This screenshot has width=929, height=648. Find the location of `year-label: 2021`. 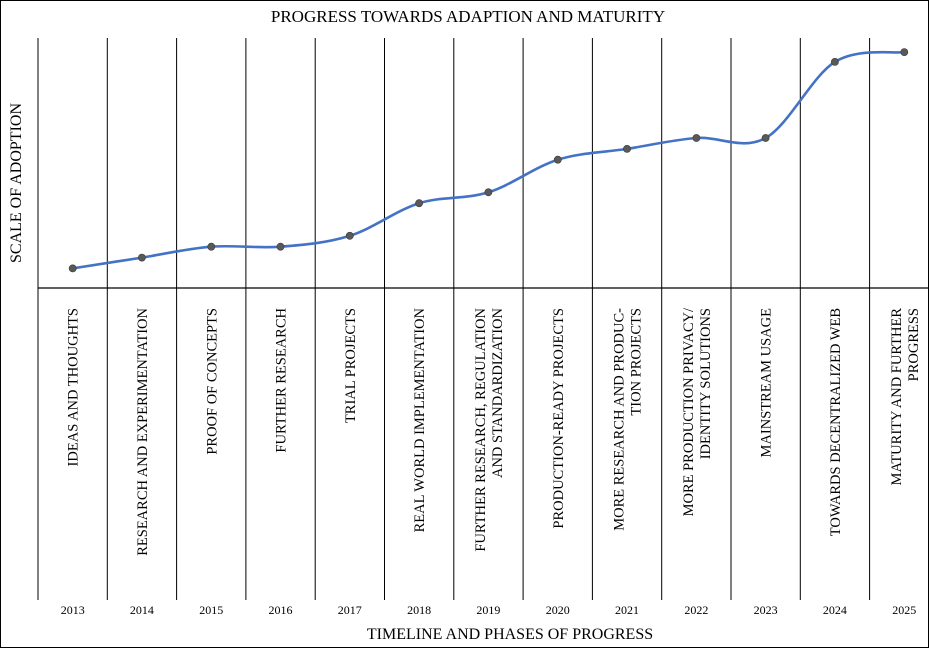

year-label: 2021 is located at coordinates (627, 610).